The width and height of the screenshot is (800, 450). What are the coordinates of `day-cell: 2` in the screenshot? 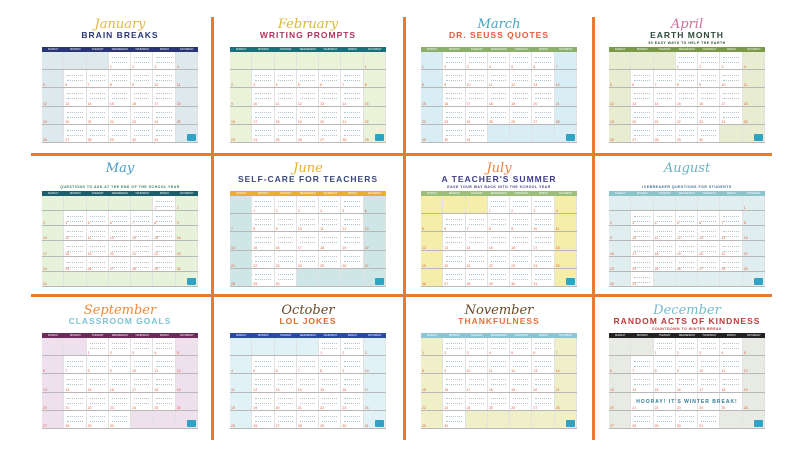 It's located at (620, 218).